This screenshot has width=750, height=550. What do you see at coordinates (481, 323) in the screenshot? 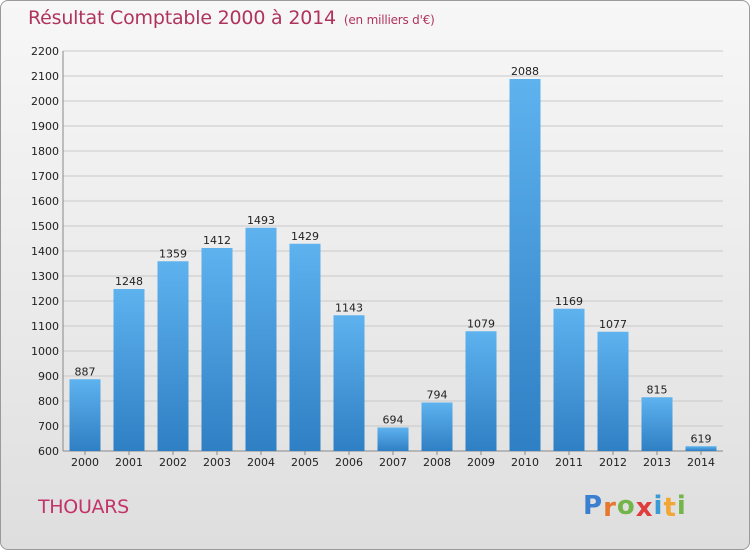
I see `data-label: 1079` at bounding box center [481, 323].